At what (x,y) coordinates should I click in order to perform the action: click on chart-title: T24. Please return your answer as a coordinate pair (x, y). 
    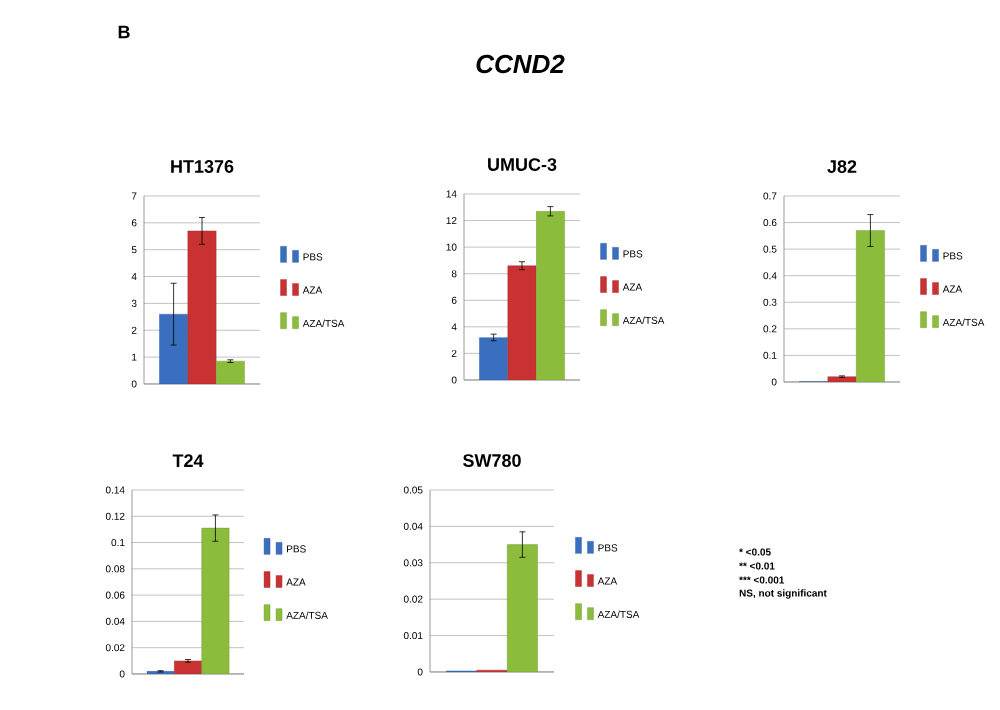
    Looking at the image, I should click on (188, 460).